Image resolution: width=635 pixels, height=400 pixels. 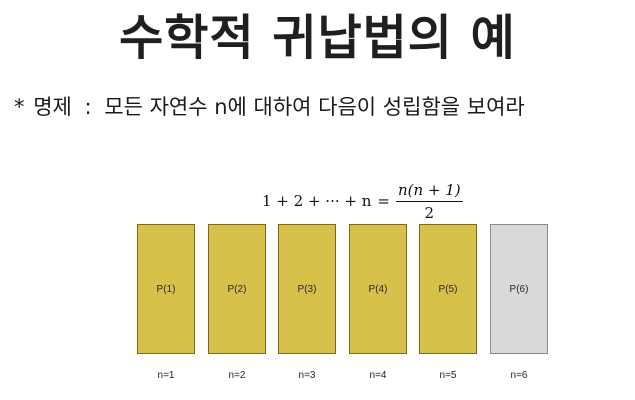 I want to click on step-box-p3: P(3), so click(x=307, y=289).